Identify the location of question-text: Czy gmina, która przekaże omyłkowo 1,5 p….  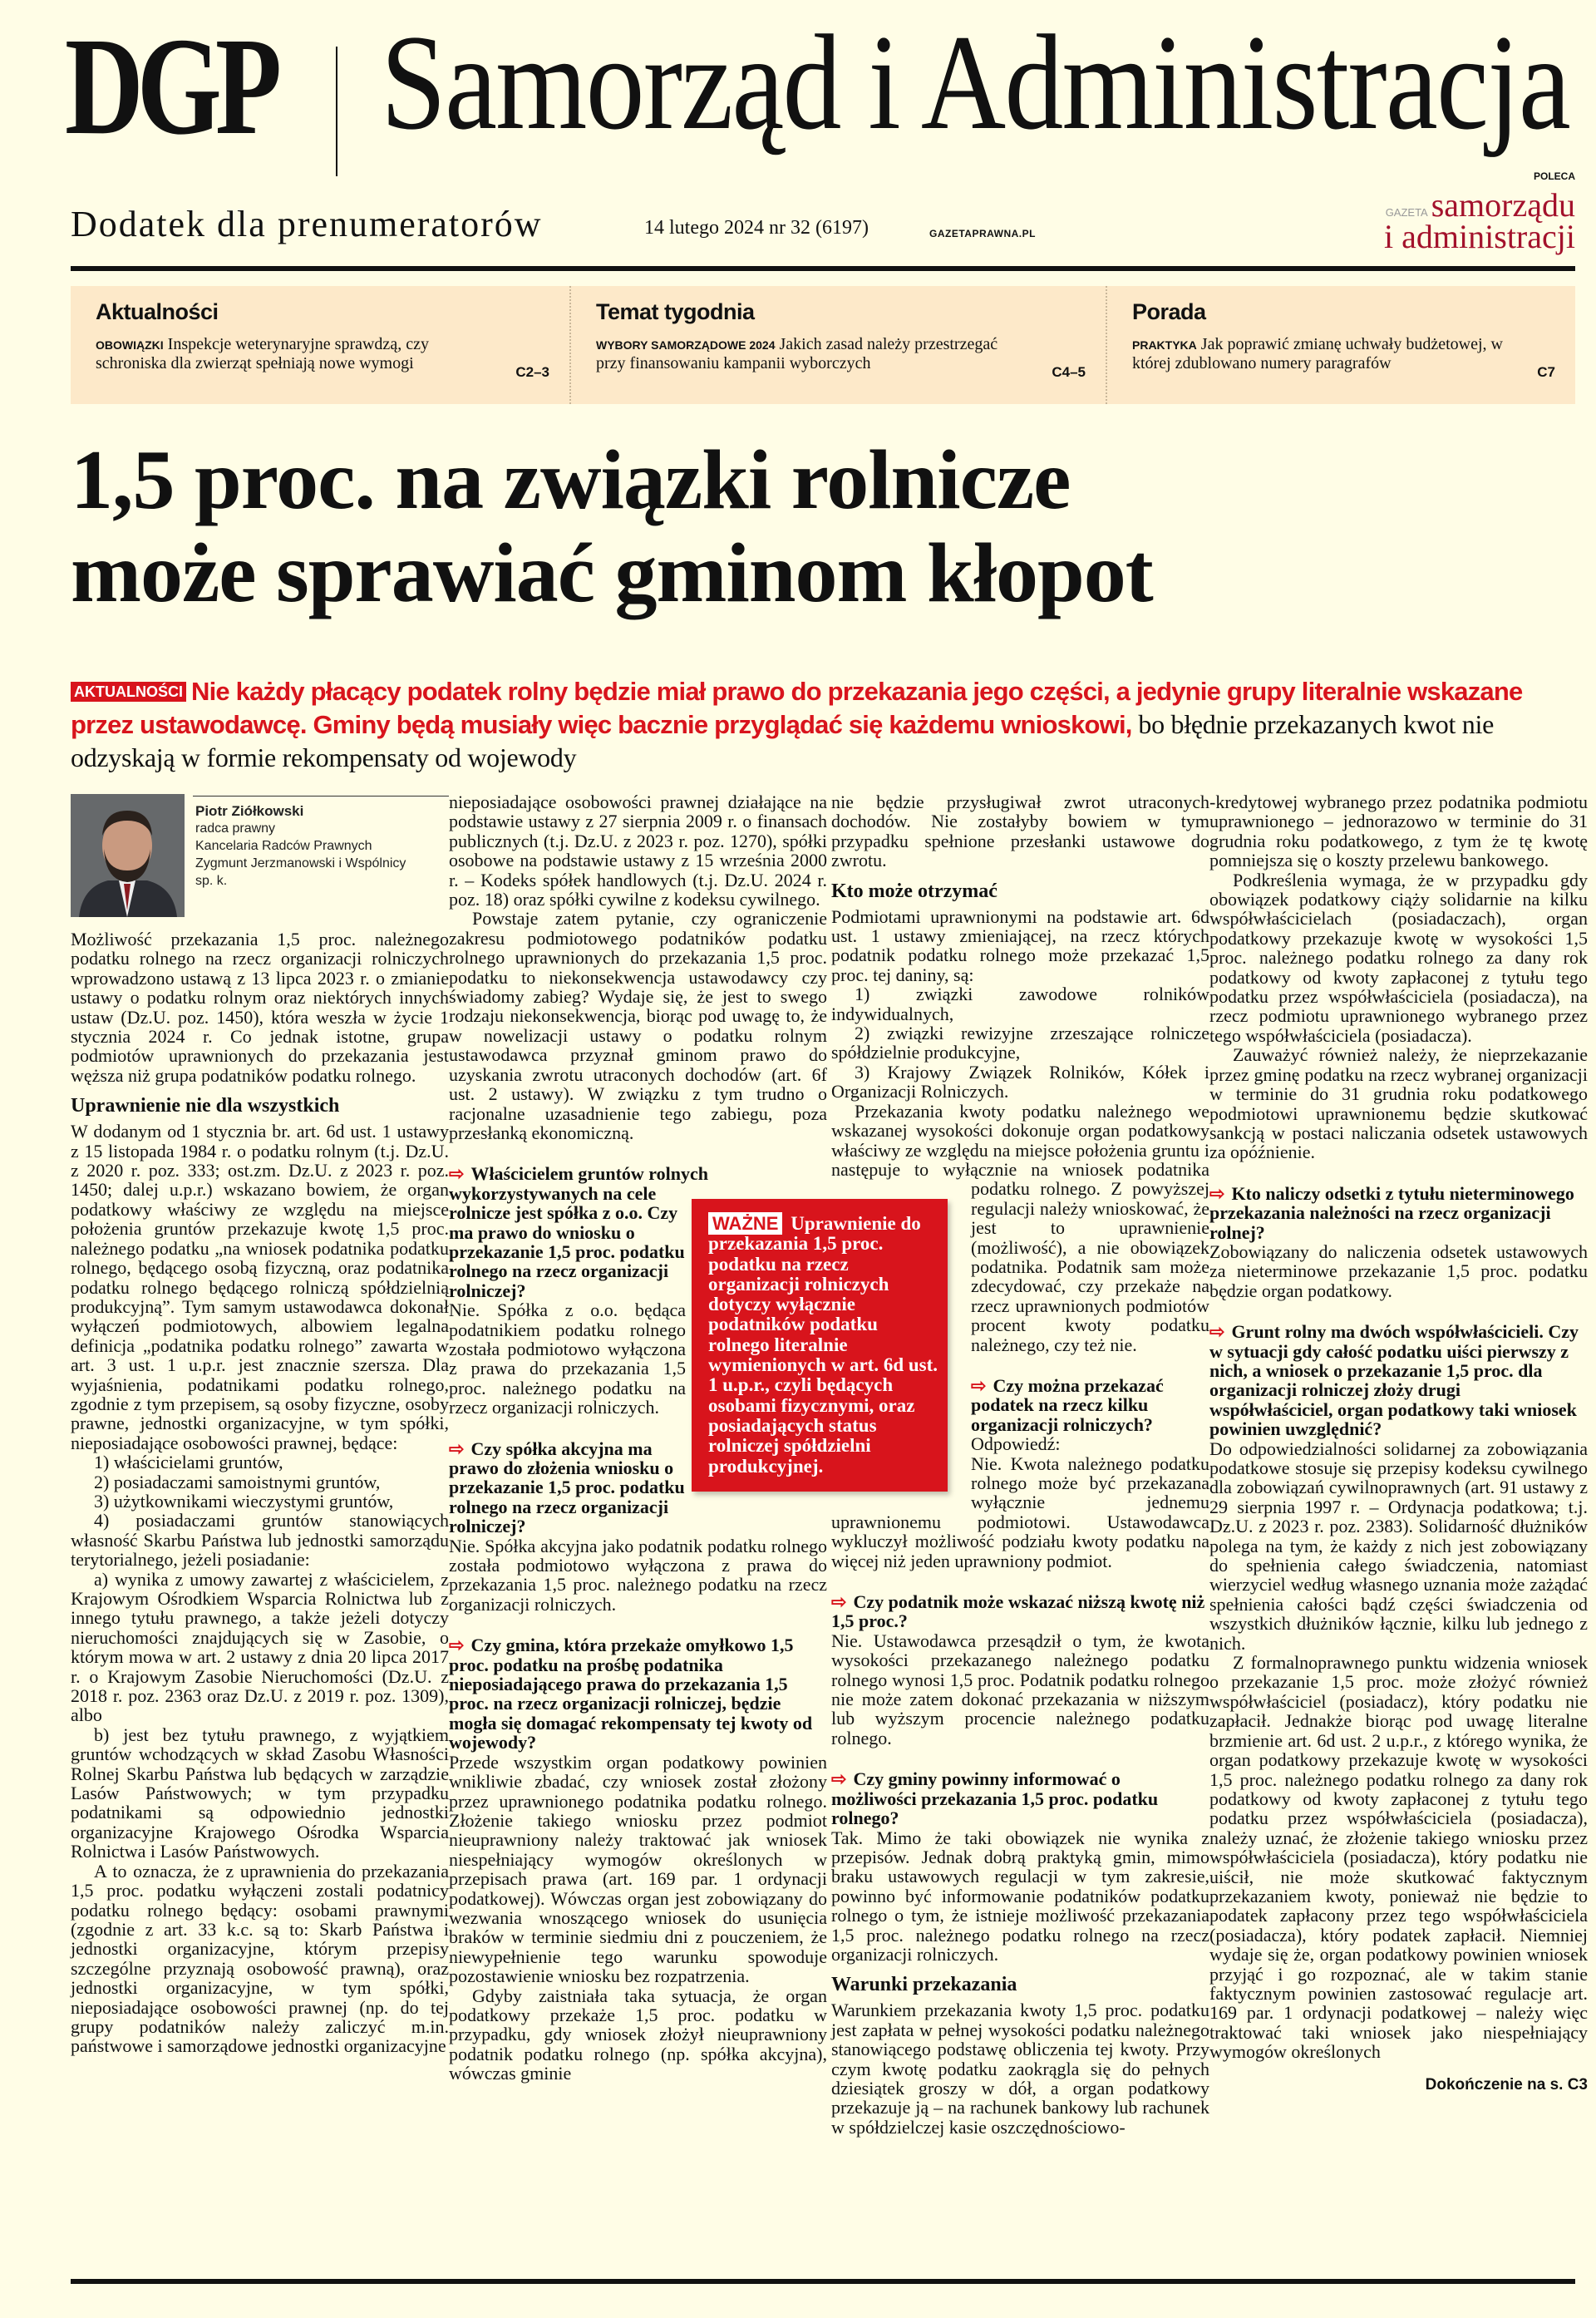
(631, 1694).